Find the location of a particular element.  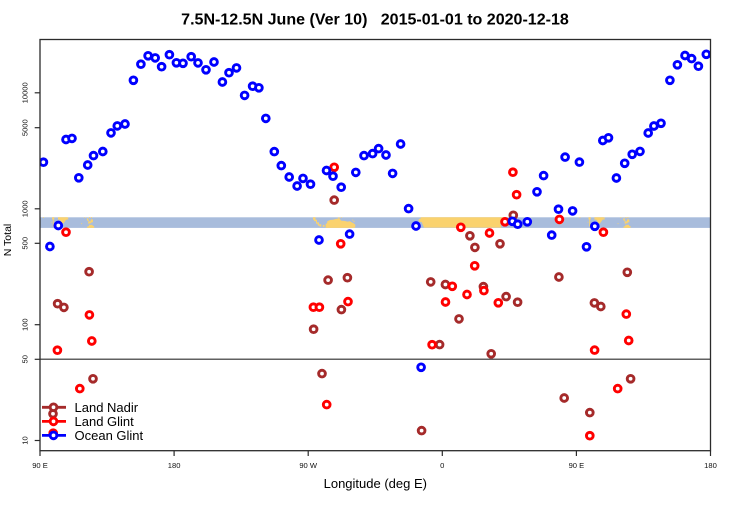

svg-text: 500 is located at coordinates (25, 243).